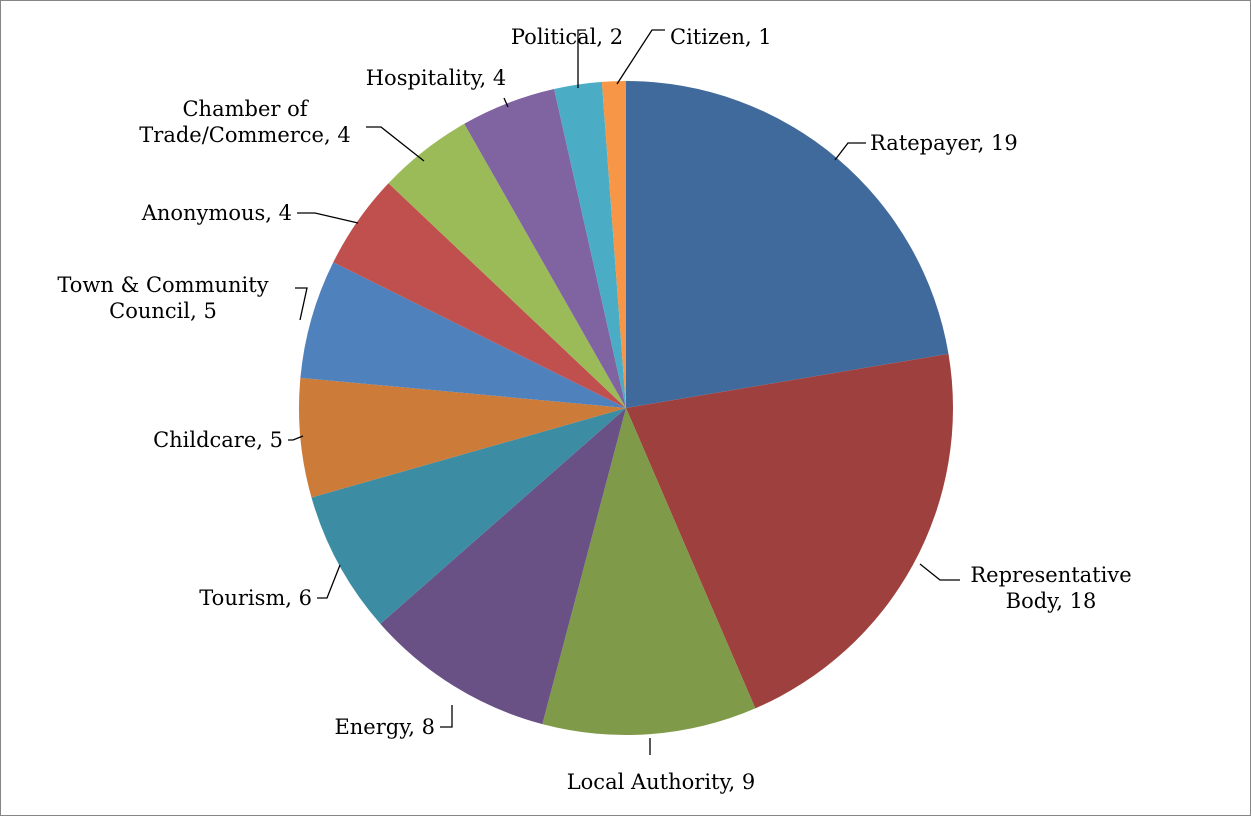 The height and width of the screenshot is (816, 1251). I want to click on data-label: Hospitality, 4, so click(436, 78).